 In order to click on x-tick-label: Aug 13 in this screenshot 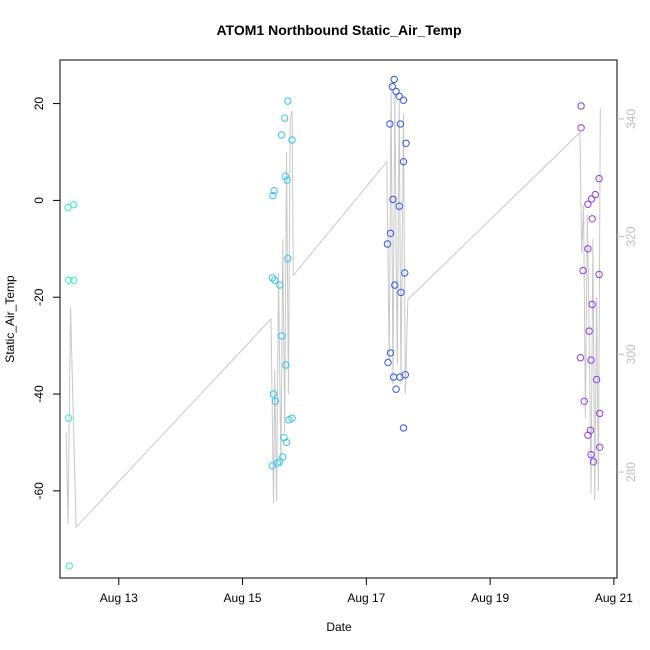, I will do `click(119, 598)`.